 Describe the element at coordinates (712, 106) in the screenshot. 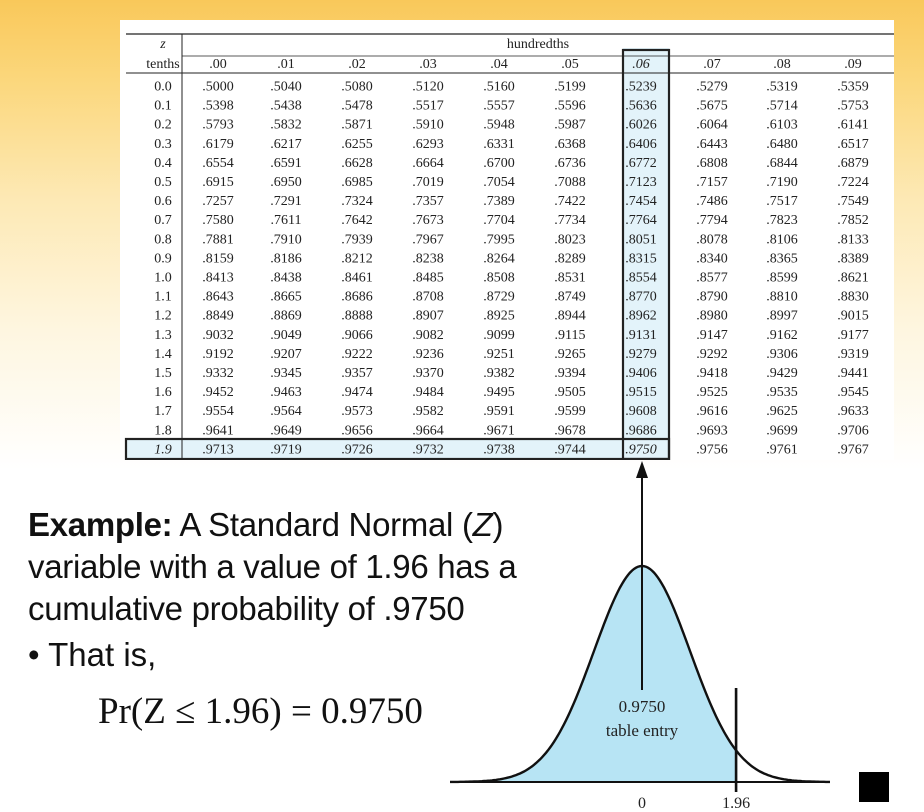

I see `table-cell: .5675` at that location.